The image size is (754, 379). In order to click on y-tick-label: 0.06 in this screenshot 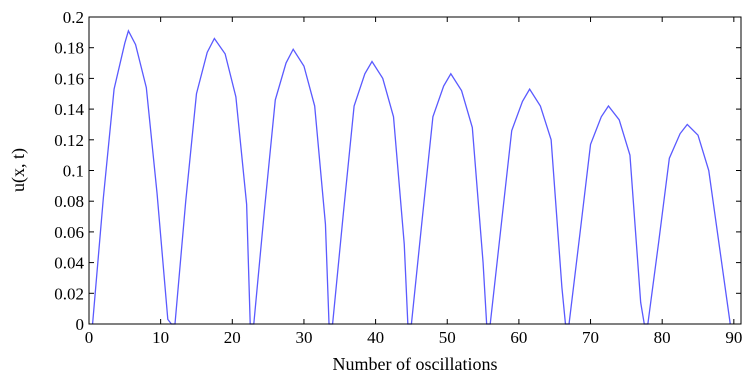, I will do `click(69, 232)`.